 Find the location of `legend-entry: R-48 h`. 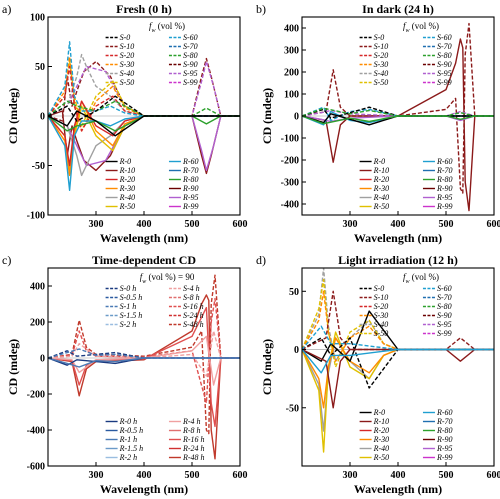

legend-entry: R-48 h is located at coordinates (193, 457).